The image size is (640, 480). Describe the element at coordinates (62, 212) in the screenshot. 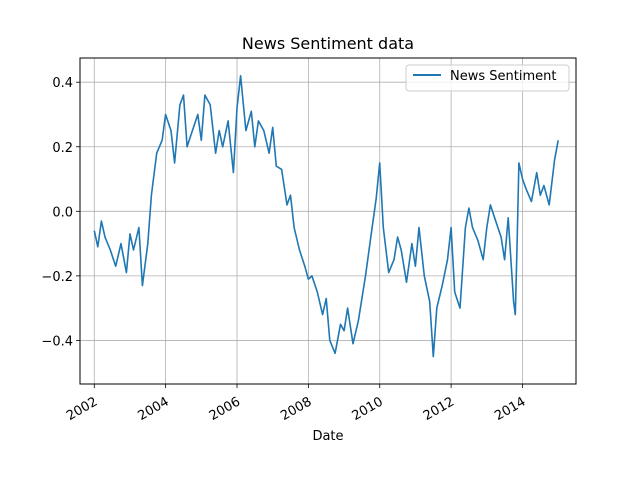

I see `y-tick-label: 0.0` at that location.